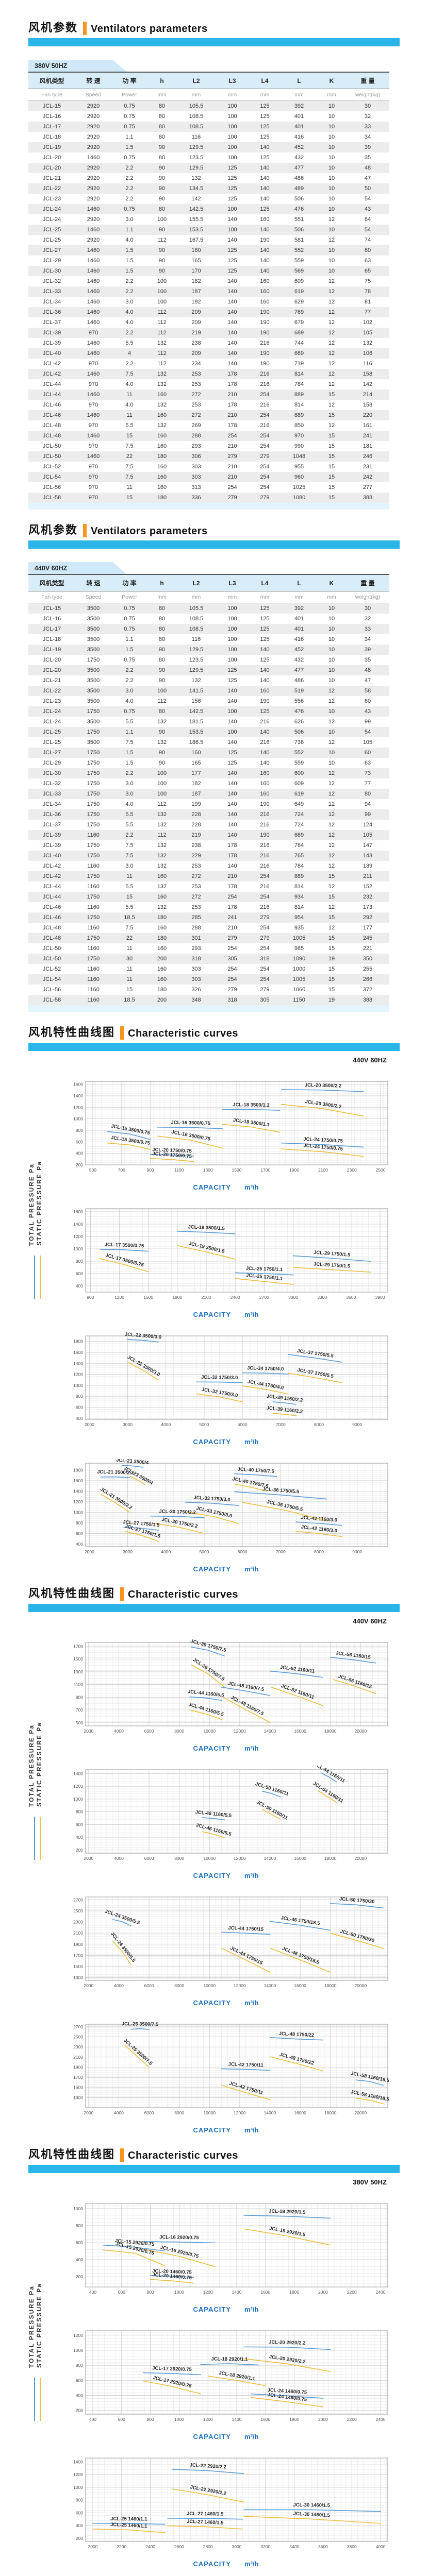  What do you see at coordinates (367, 199) in the screenshot?
I see `table-cell: 54` at bounding box center [367, 199].